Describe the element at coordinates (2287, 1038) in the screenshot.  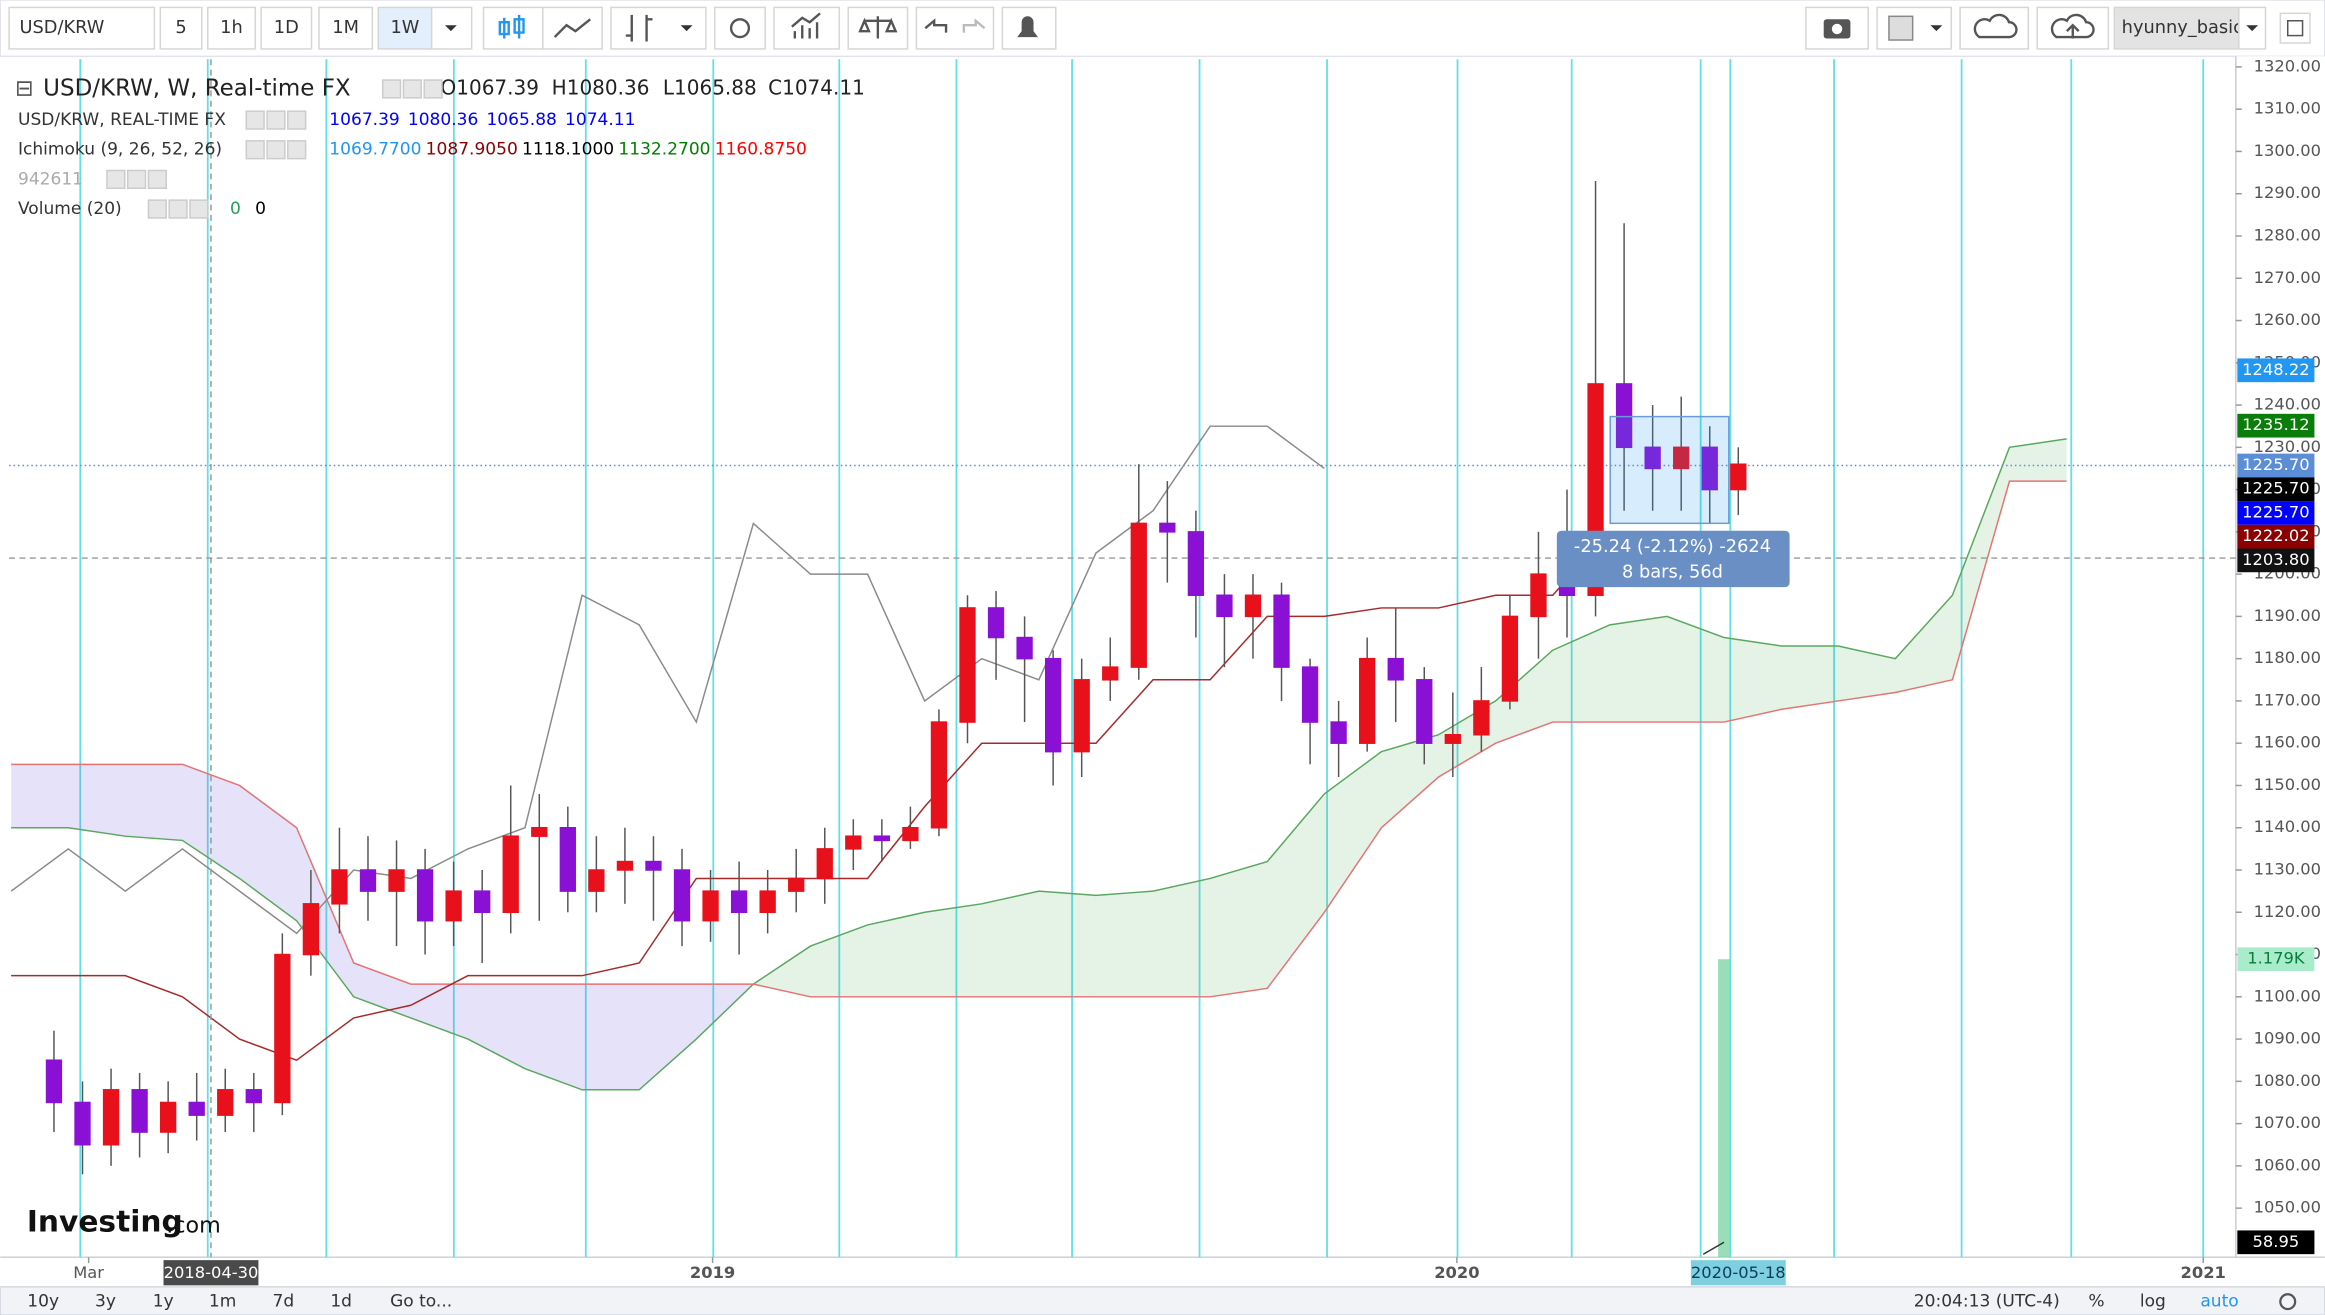
I see `y-tick-label: 1090.00` at that location.